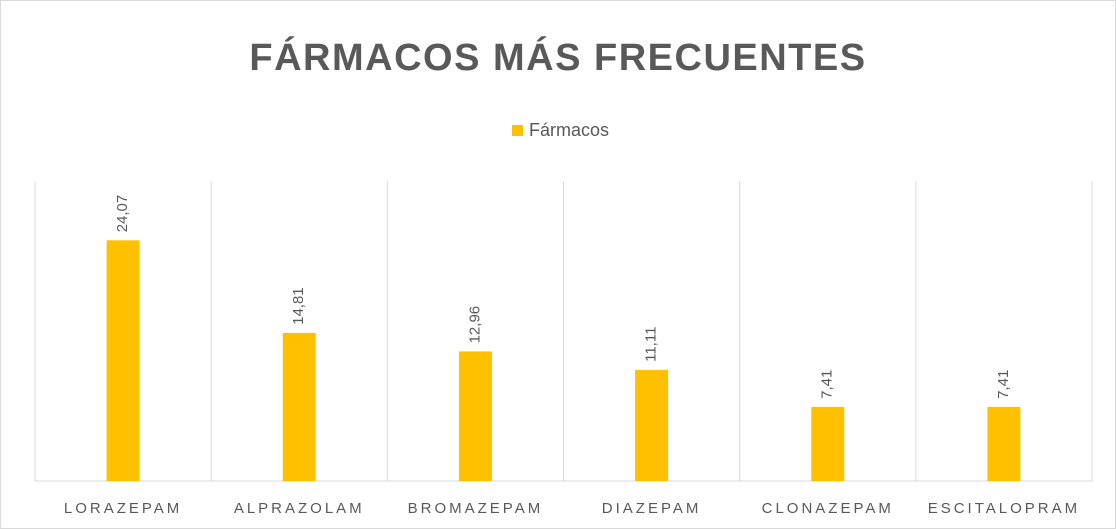 This screenshot has height=529, width=1116. What do you see at coordinates (298, 306) in the screenshot?
I see `data-label: 14,81` at bounding box center [298, 306].